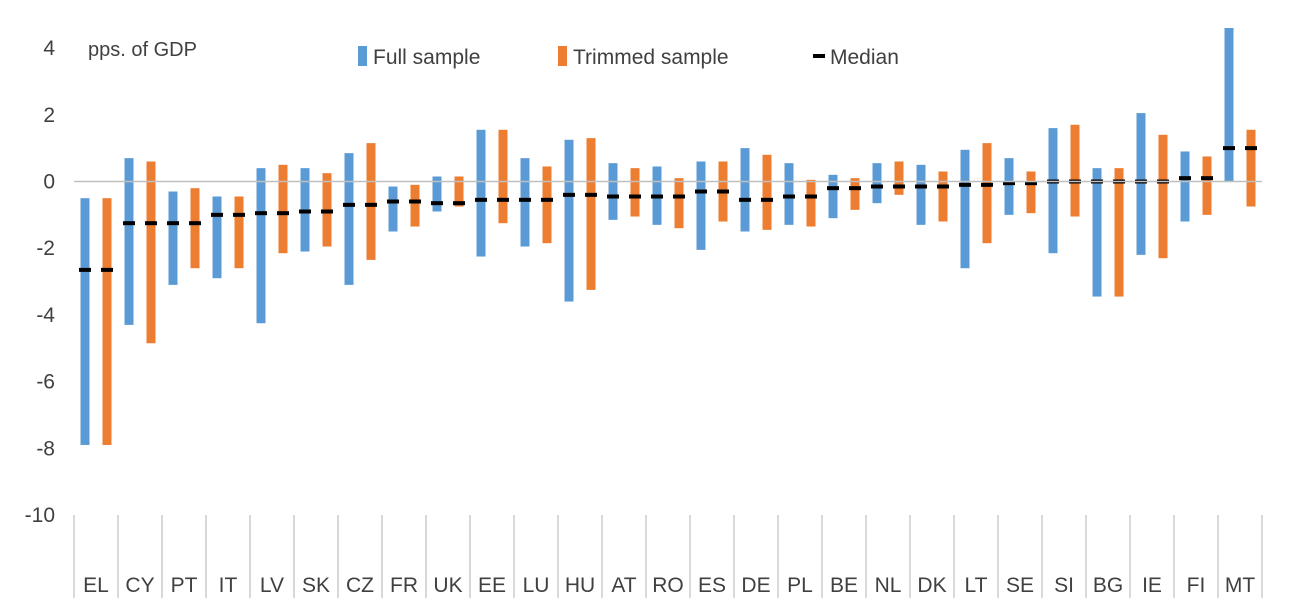 The image size is (1290, 600). What do you see at coordinates (811, 203) in the screenshot?
I see `bar-trimmed-pl` at bounding box center [811, 203].